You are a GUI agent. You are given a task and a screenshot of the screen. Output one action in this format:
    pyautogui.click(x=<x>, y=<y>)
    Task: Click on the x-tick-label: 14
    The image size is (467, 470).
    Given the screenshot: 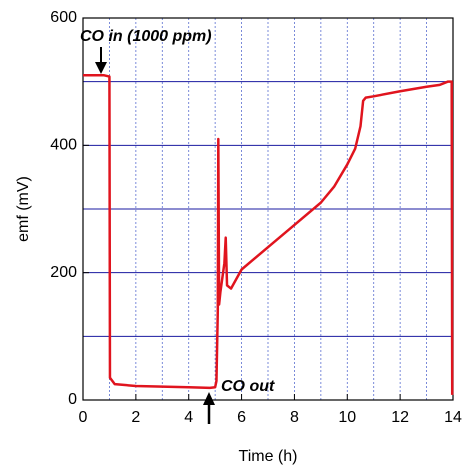 What is the action you would take?
    pyautogui.click(x=453, y=417)
    